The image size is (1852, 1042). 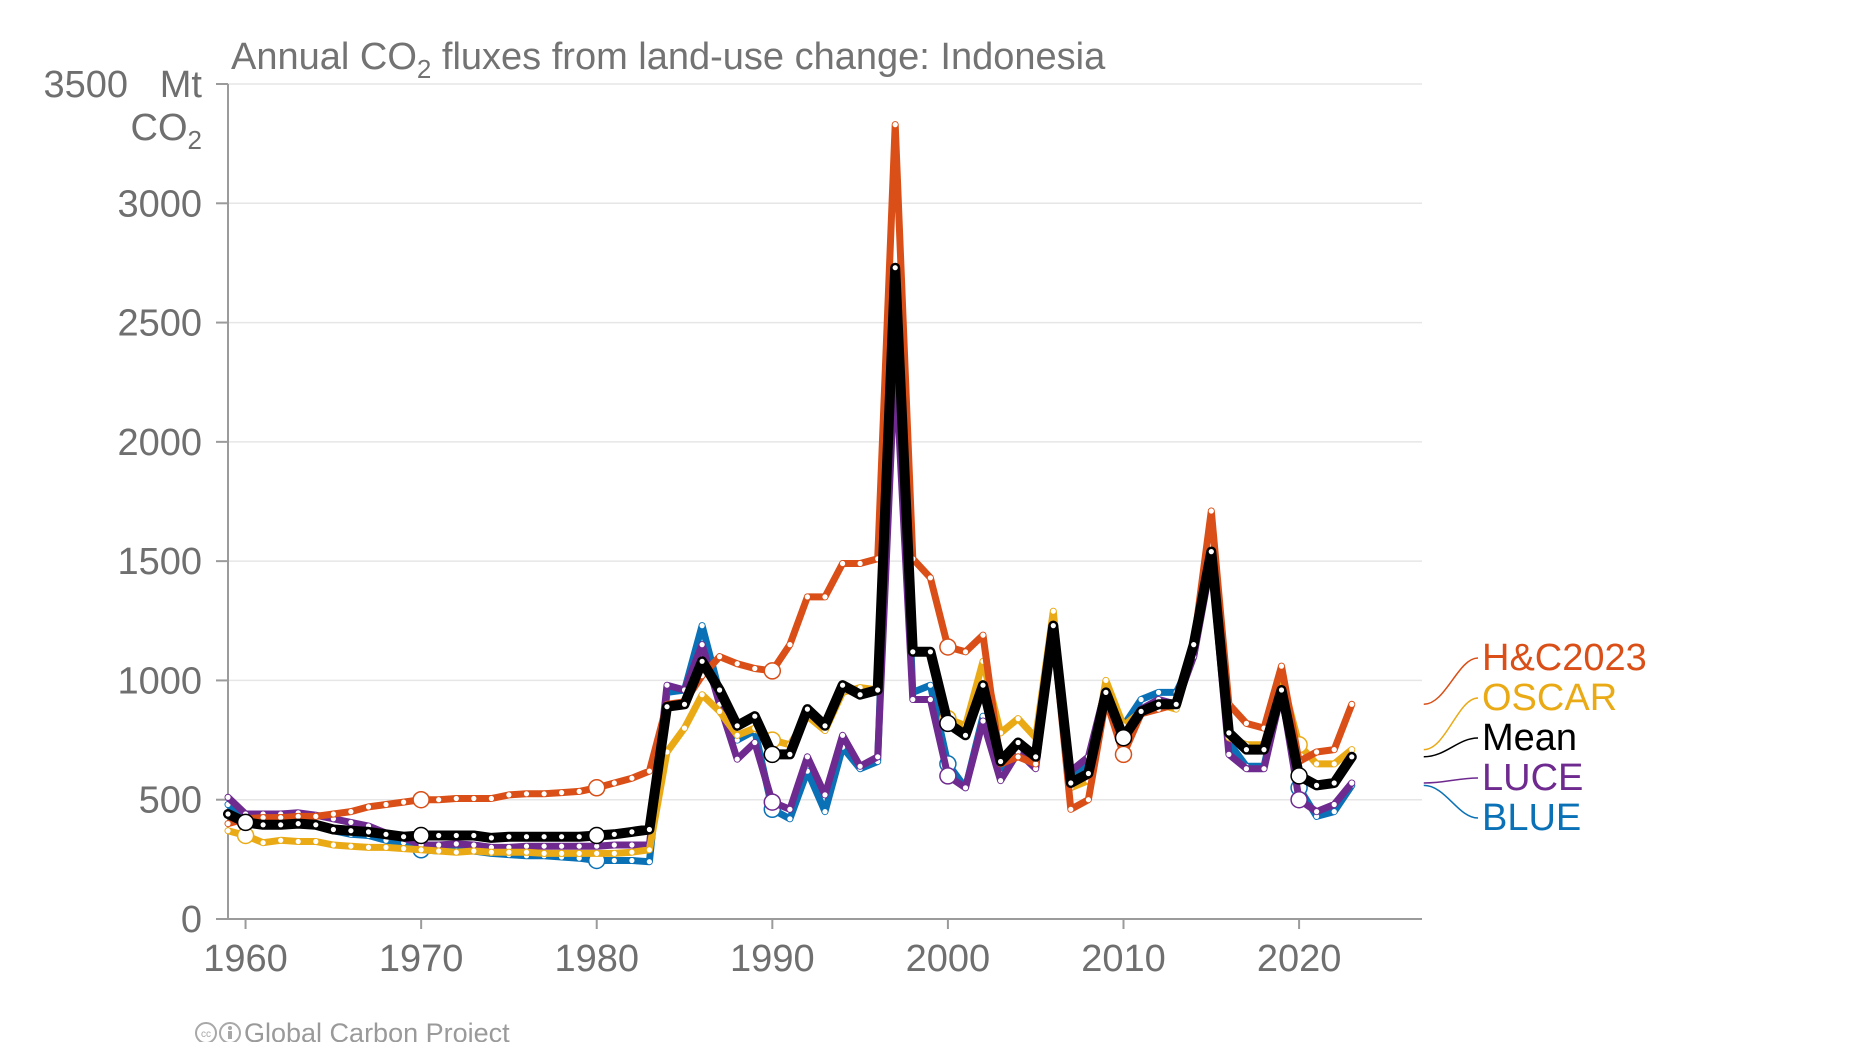 I want to click on y-unit-line2: CO2, so click(x=166, y=131).